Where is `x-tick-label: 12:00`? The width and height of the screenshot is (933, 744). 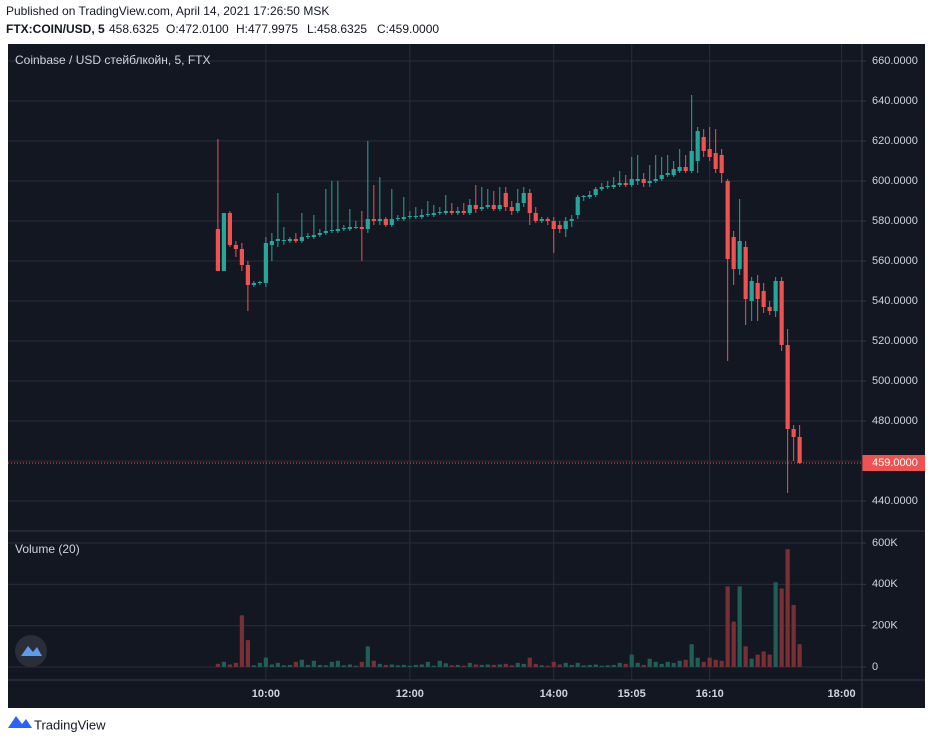 x-tick-label: 12:00 is located at coordinates (410, 694).